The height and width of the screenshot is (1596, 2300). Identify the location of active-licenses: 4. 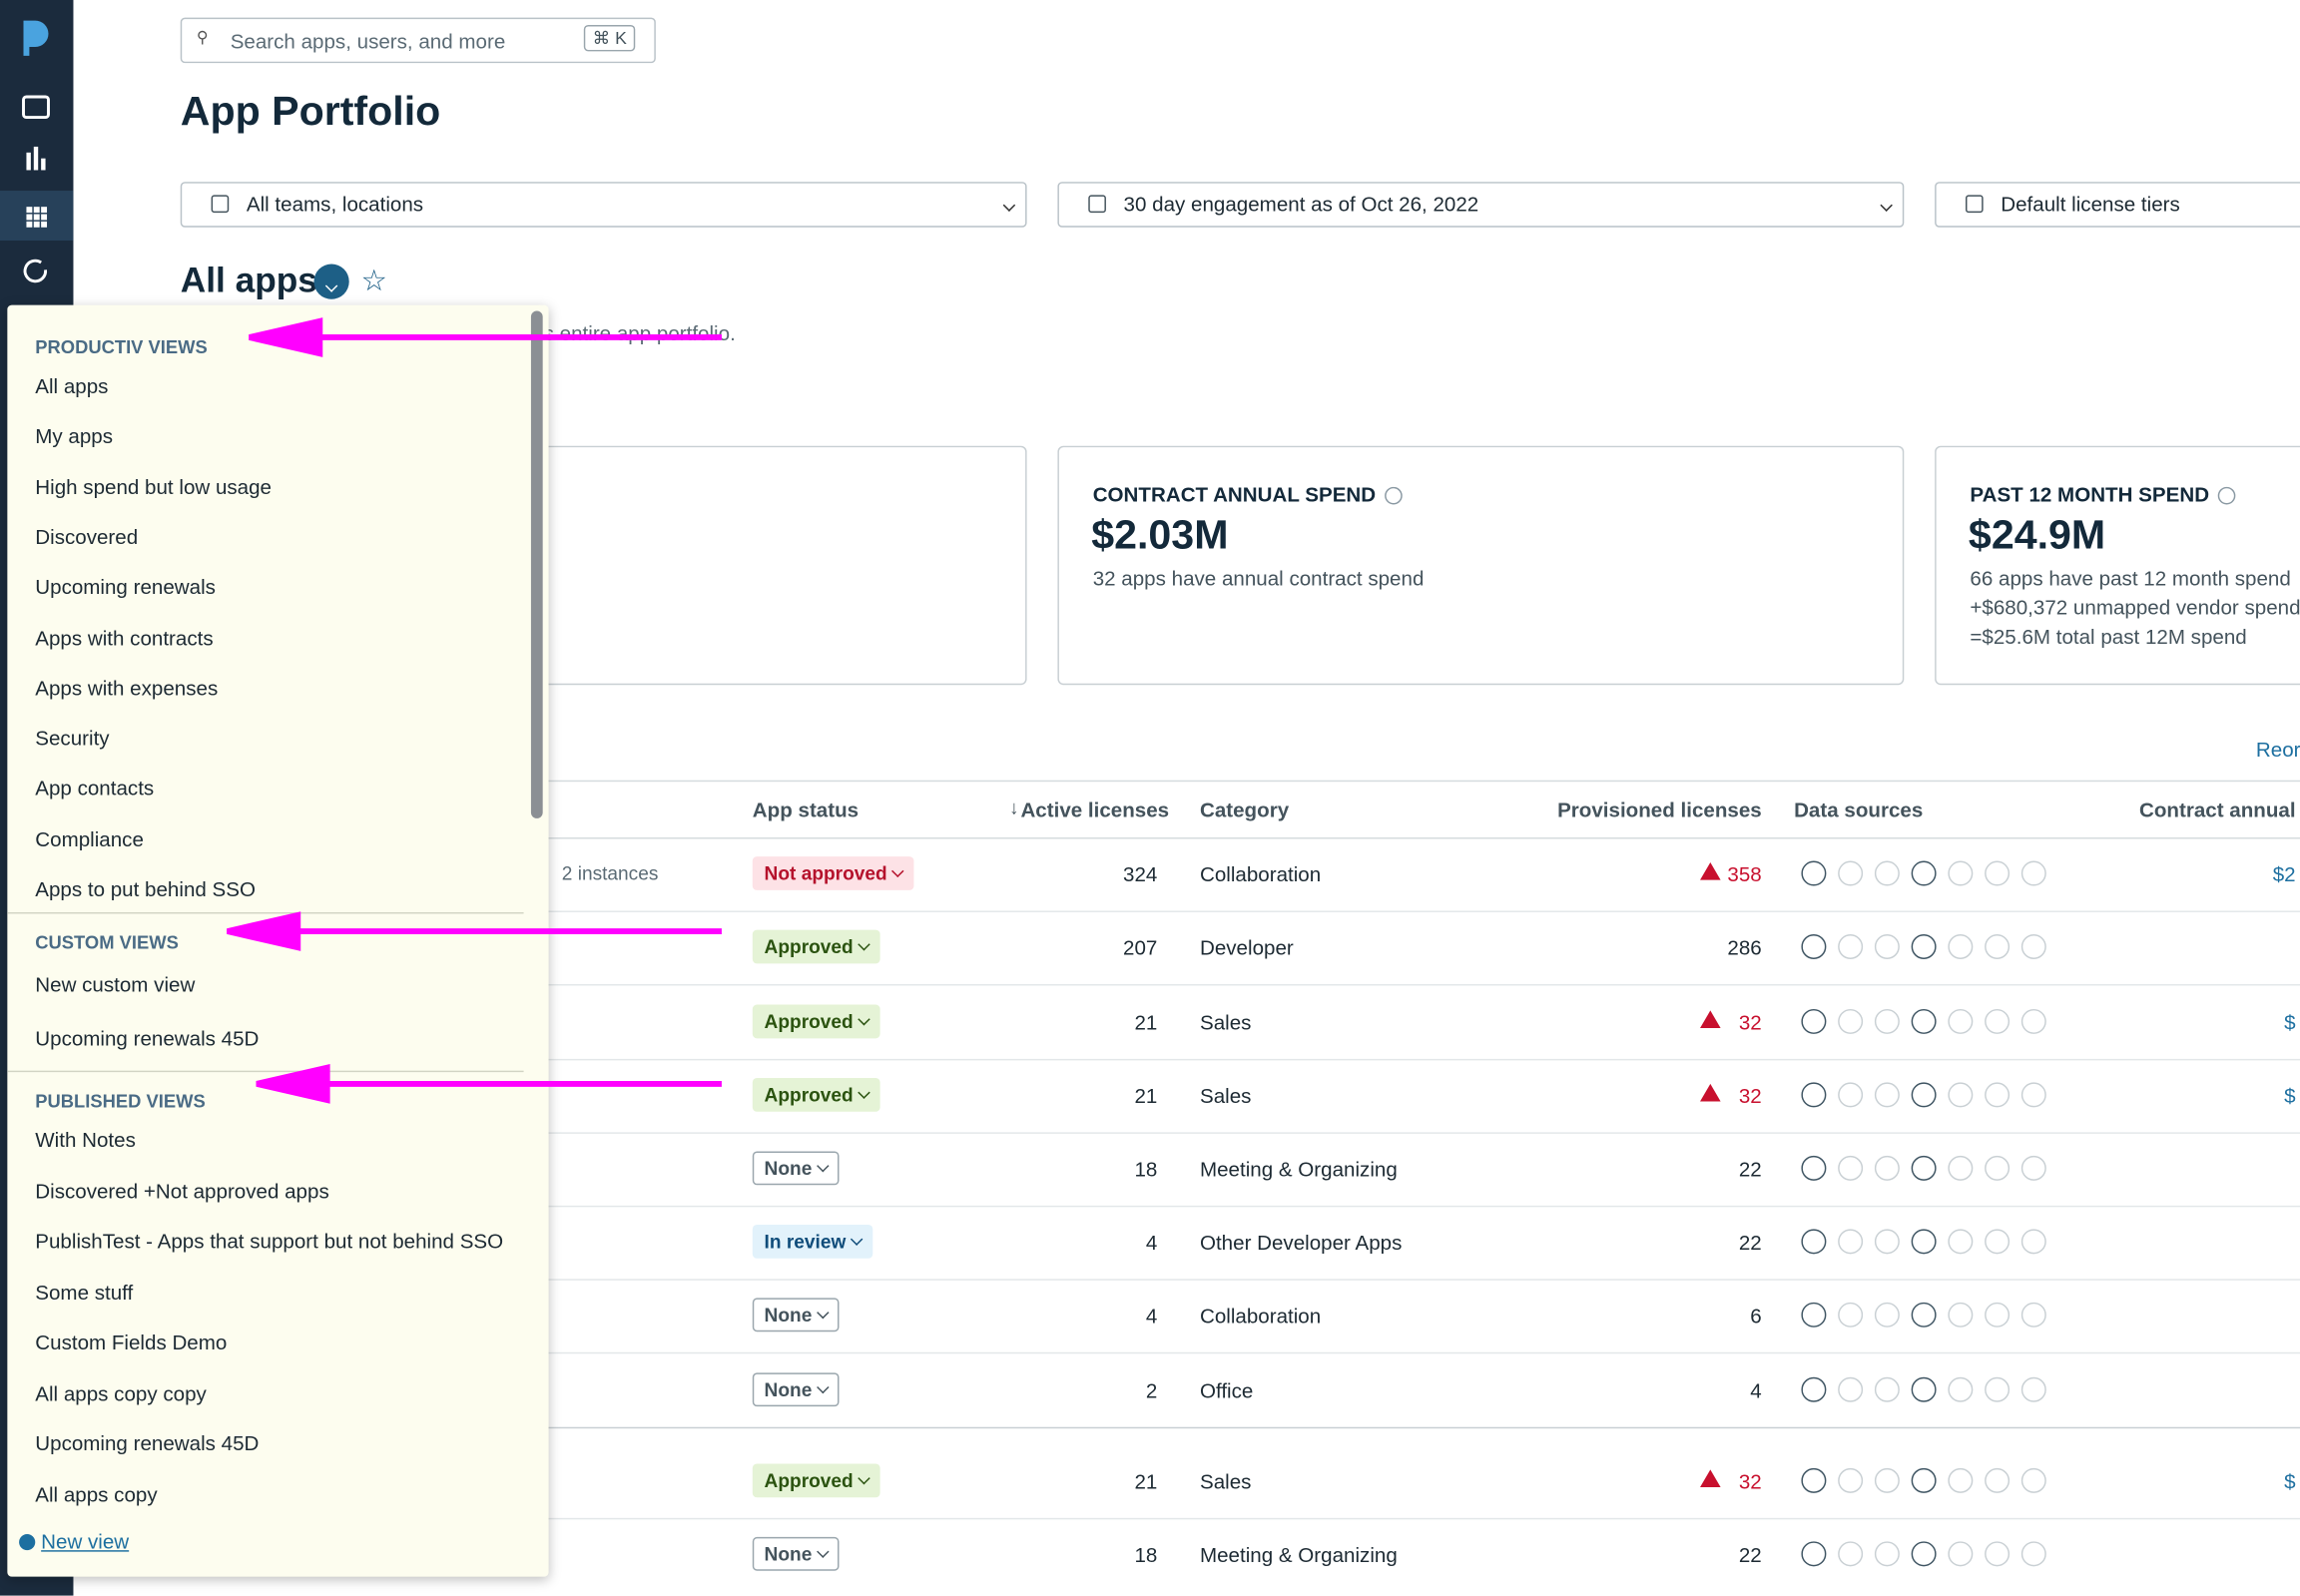
(1151, 1316).